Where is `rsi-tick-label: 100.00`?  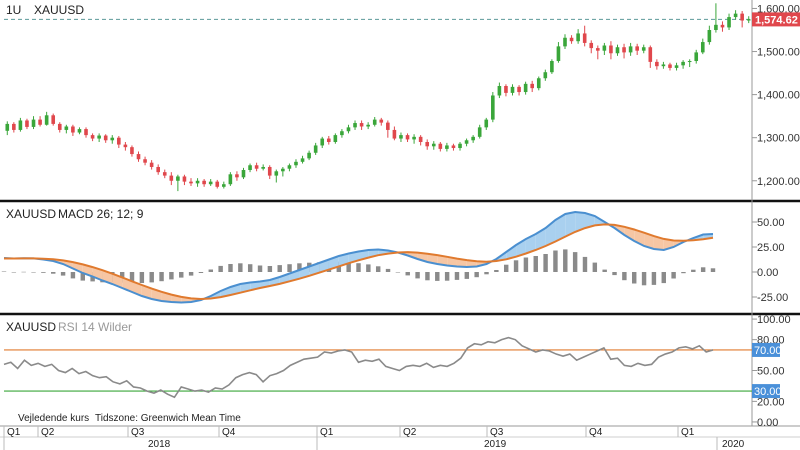
rsi-tick-label: 100.00 is located at coordinates (774, 320).